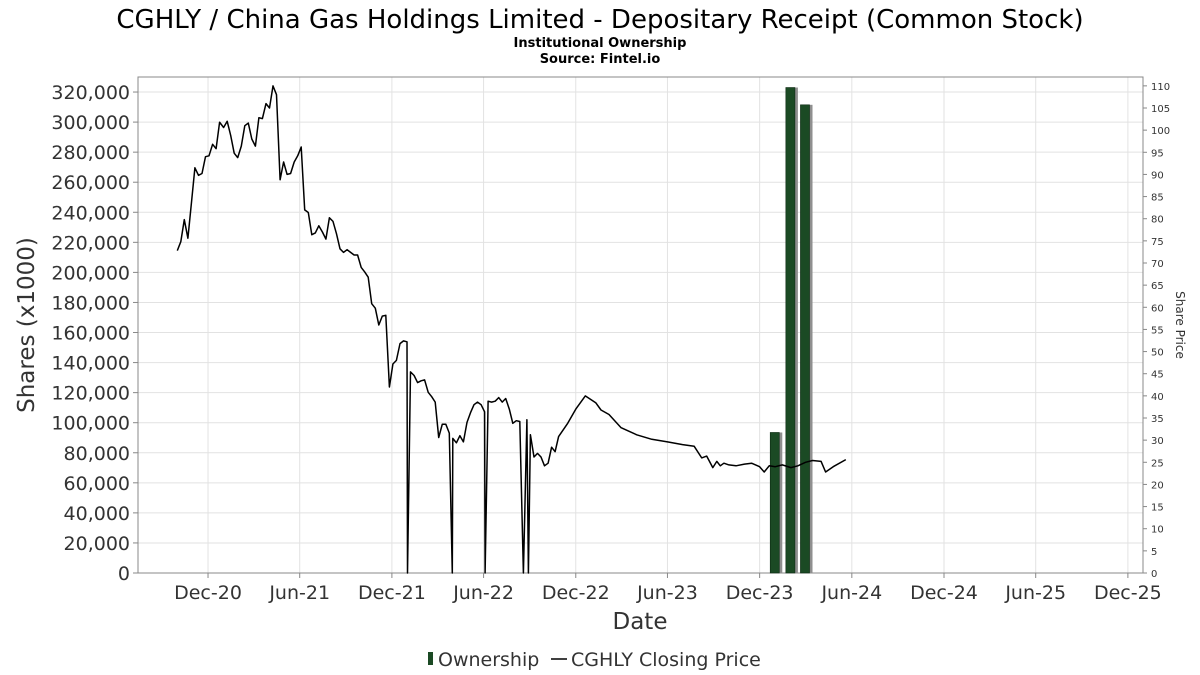  What do you see at coordinates (1157, 508) in the screenshot?
I see `right-tick-label: 15` at bounding box center [1157, 508].